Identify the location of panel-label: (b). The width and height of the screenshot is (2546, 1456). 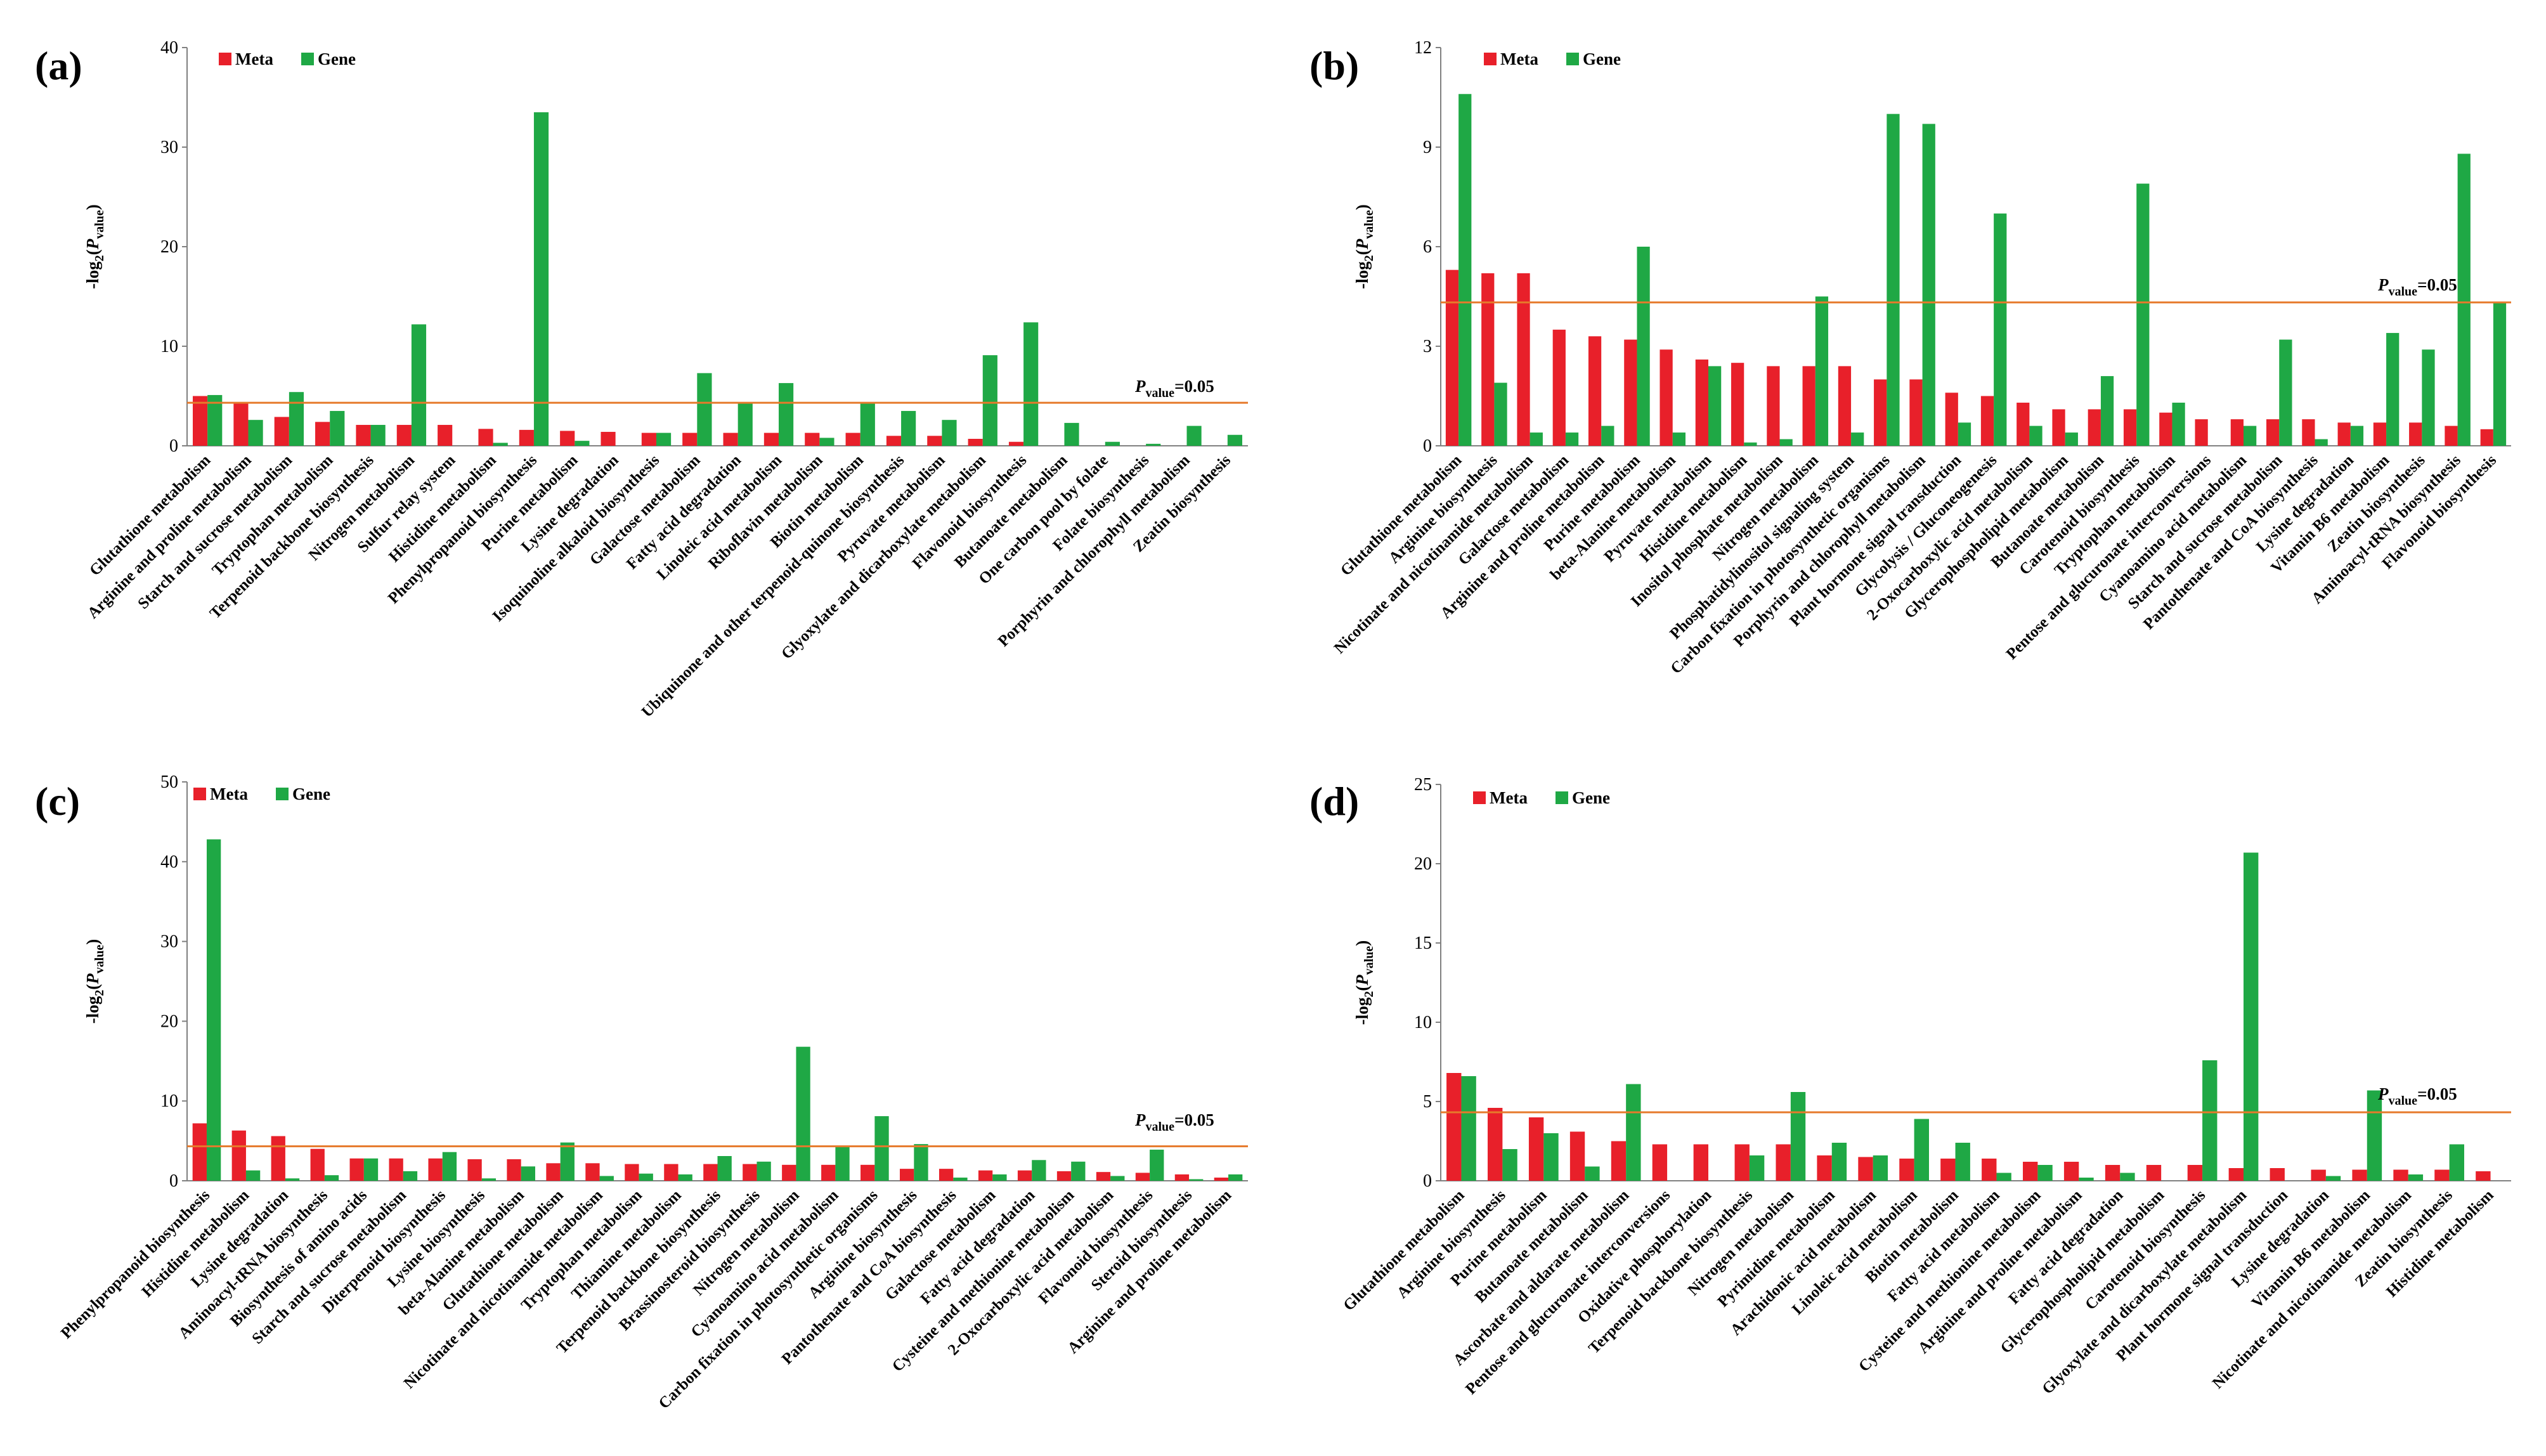
(1334, 65).